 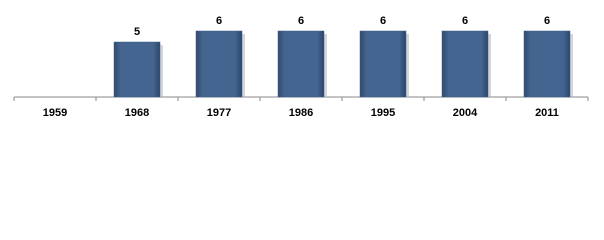 What do you see at coordinates (547, 113) in the screenshot?
I see `x-tick-label: 2011` at bounding box center [547, 113].